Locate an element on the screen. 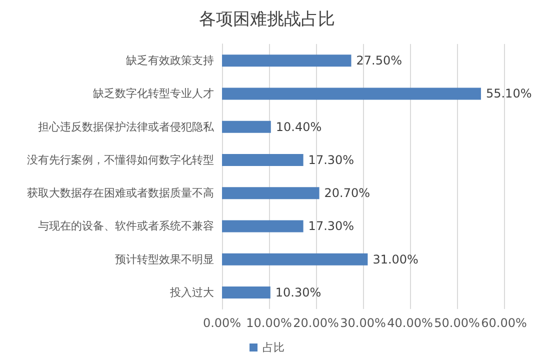 The image size is (534, 364). y-tick-label: 缺乏有效政策支持 is located at coordinates (170, 61).